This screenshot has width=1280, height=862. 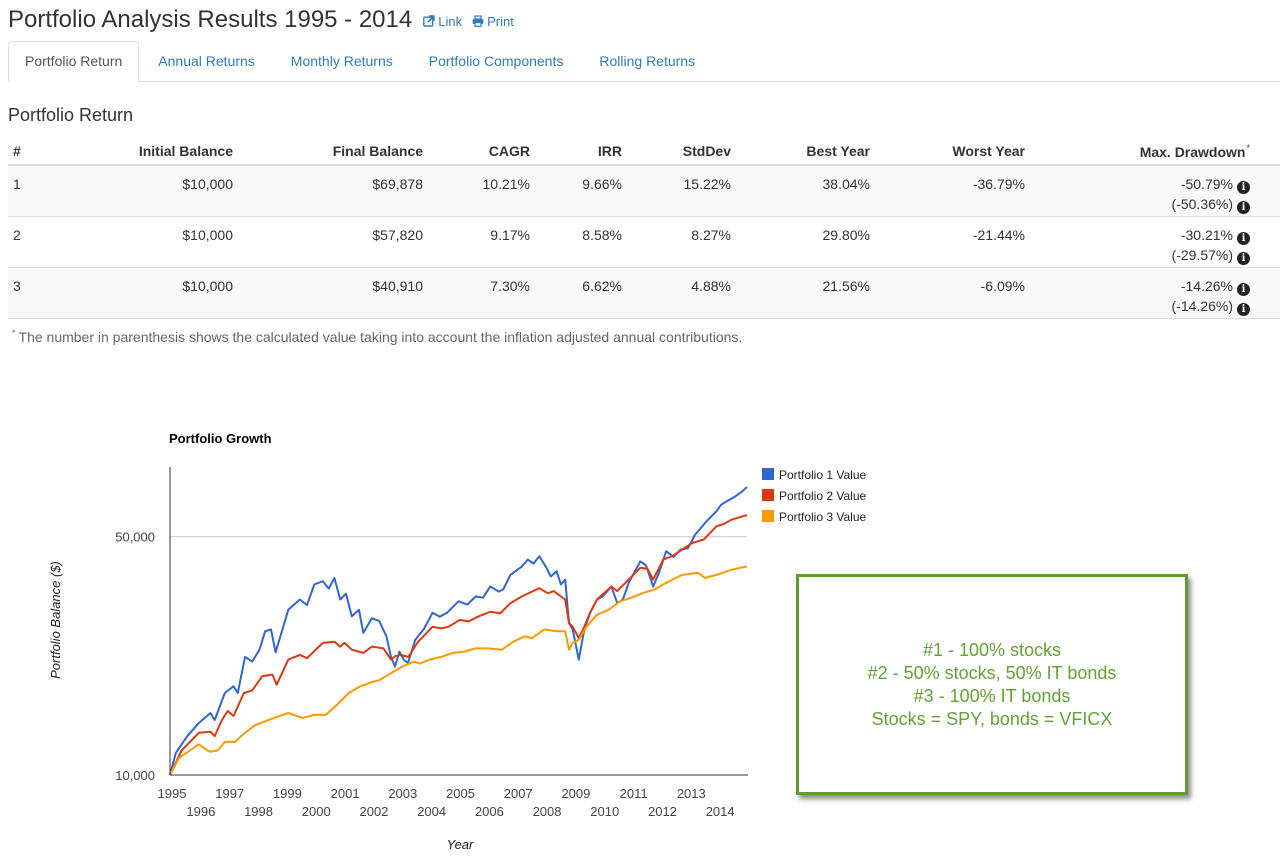 I want to click on column-header-cagr: CAGR, so click(x=481, y=153).